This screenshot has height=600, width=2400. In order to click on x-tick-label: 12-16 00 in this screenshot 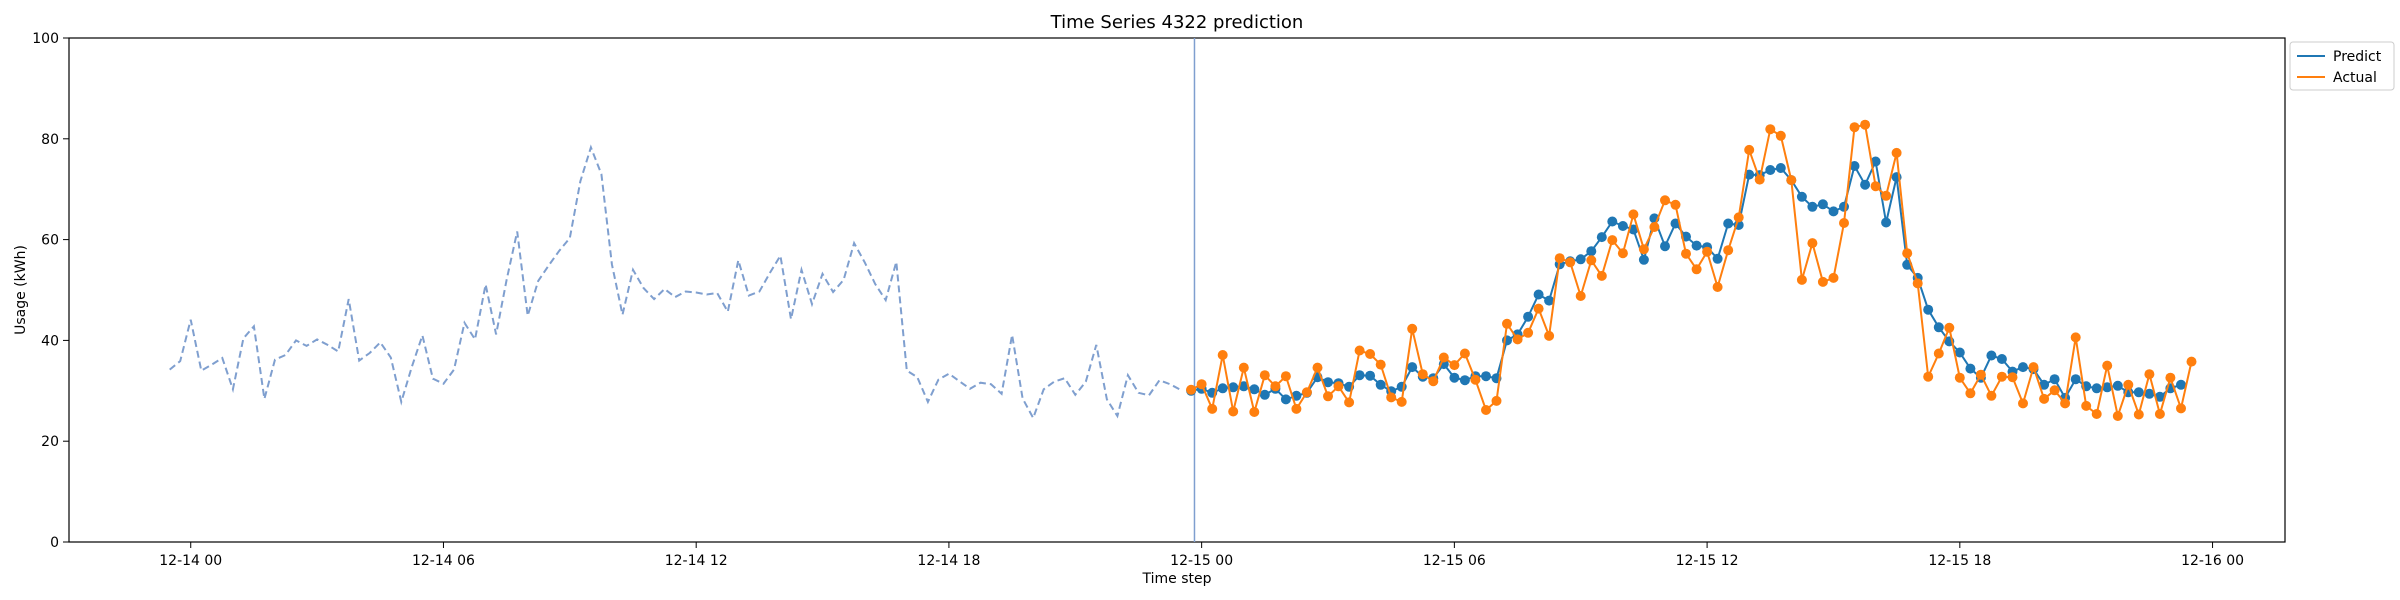, I will do `click(2212, 561)`.